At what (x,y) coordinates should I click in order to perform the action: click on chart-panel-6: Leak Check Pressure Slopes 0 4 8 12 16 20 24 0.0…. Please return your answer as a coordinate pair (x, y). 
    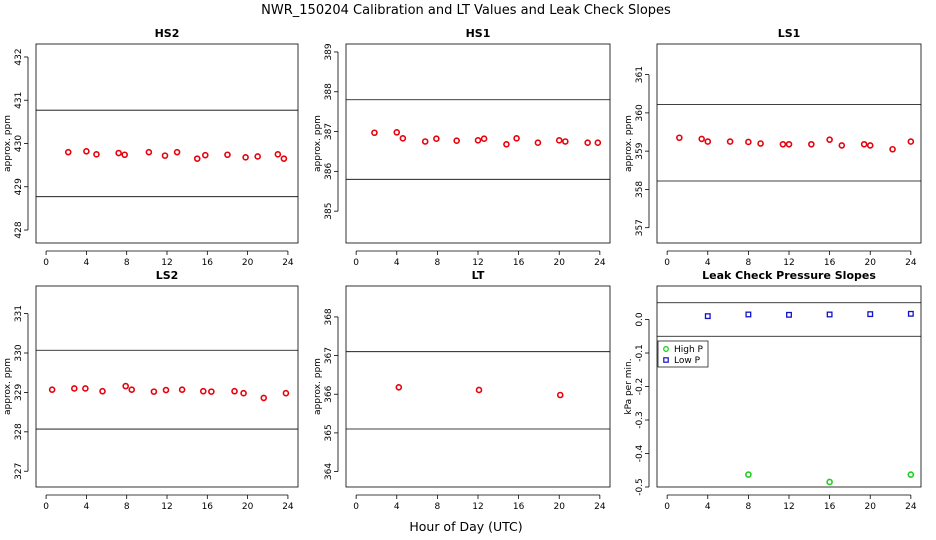
    Looking at the image, I should click on (773, 390).